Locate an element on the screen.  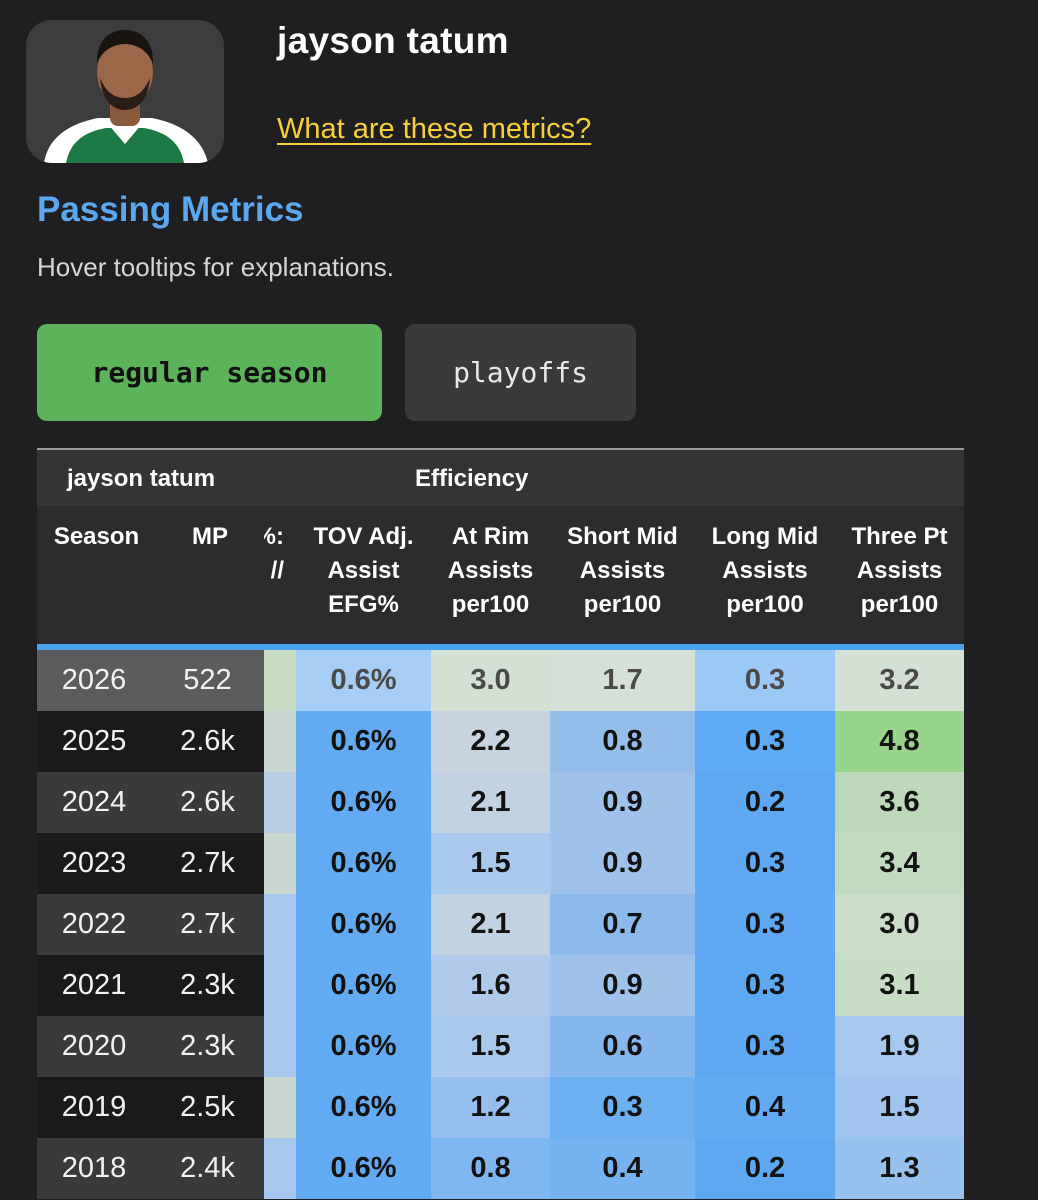
table-row: 2022 2.7k 0.6% 2.1 0.7 0.3 3.0 is located at coordinates (500, 924).